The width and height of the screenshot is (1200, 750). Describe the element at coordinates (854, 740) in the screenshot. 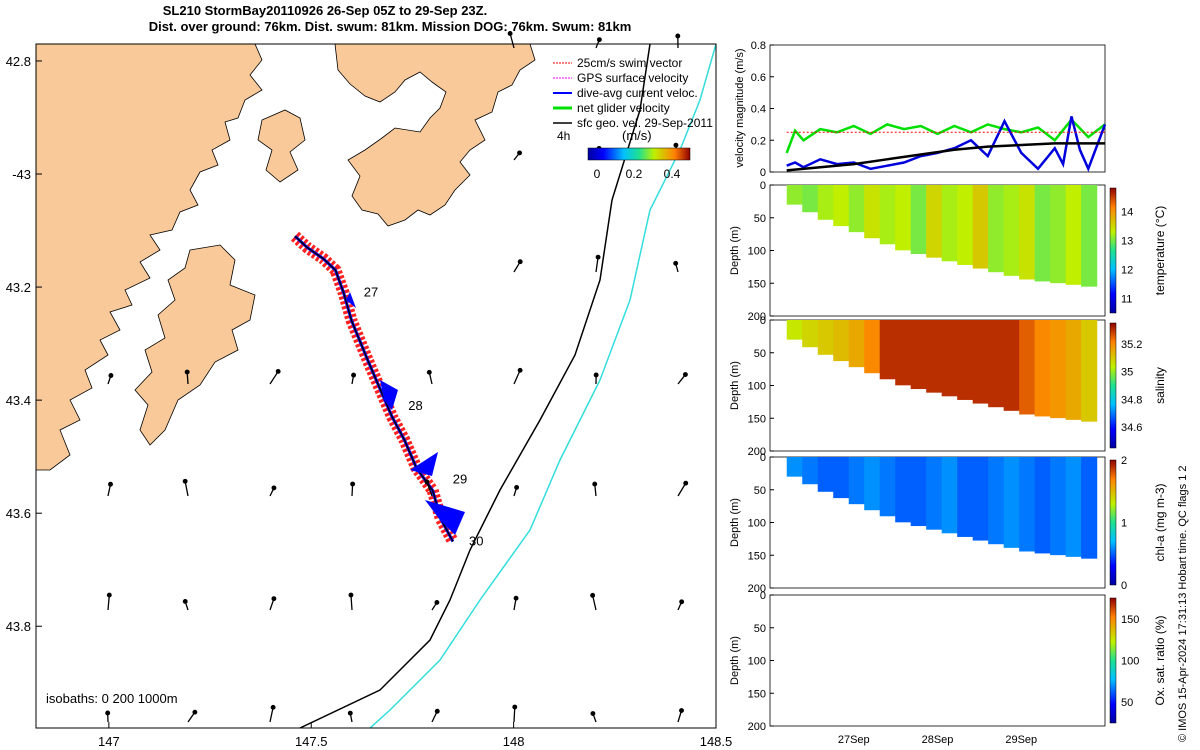

I see `time-tick-label: 27Sep` at that location.